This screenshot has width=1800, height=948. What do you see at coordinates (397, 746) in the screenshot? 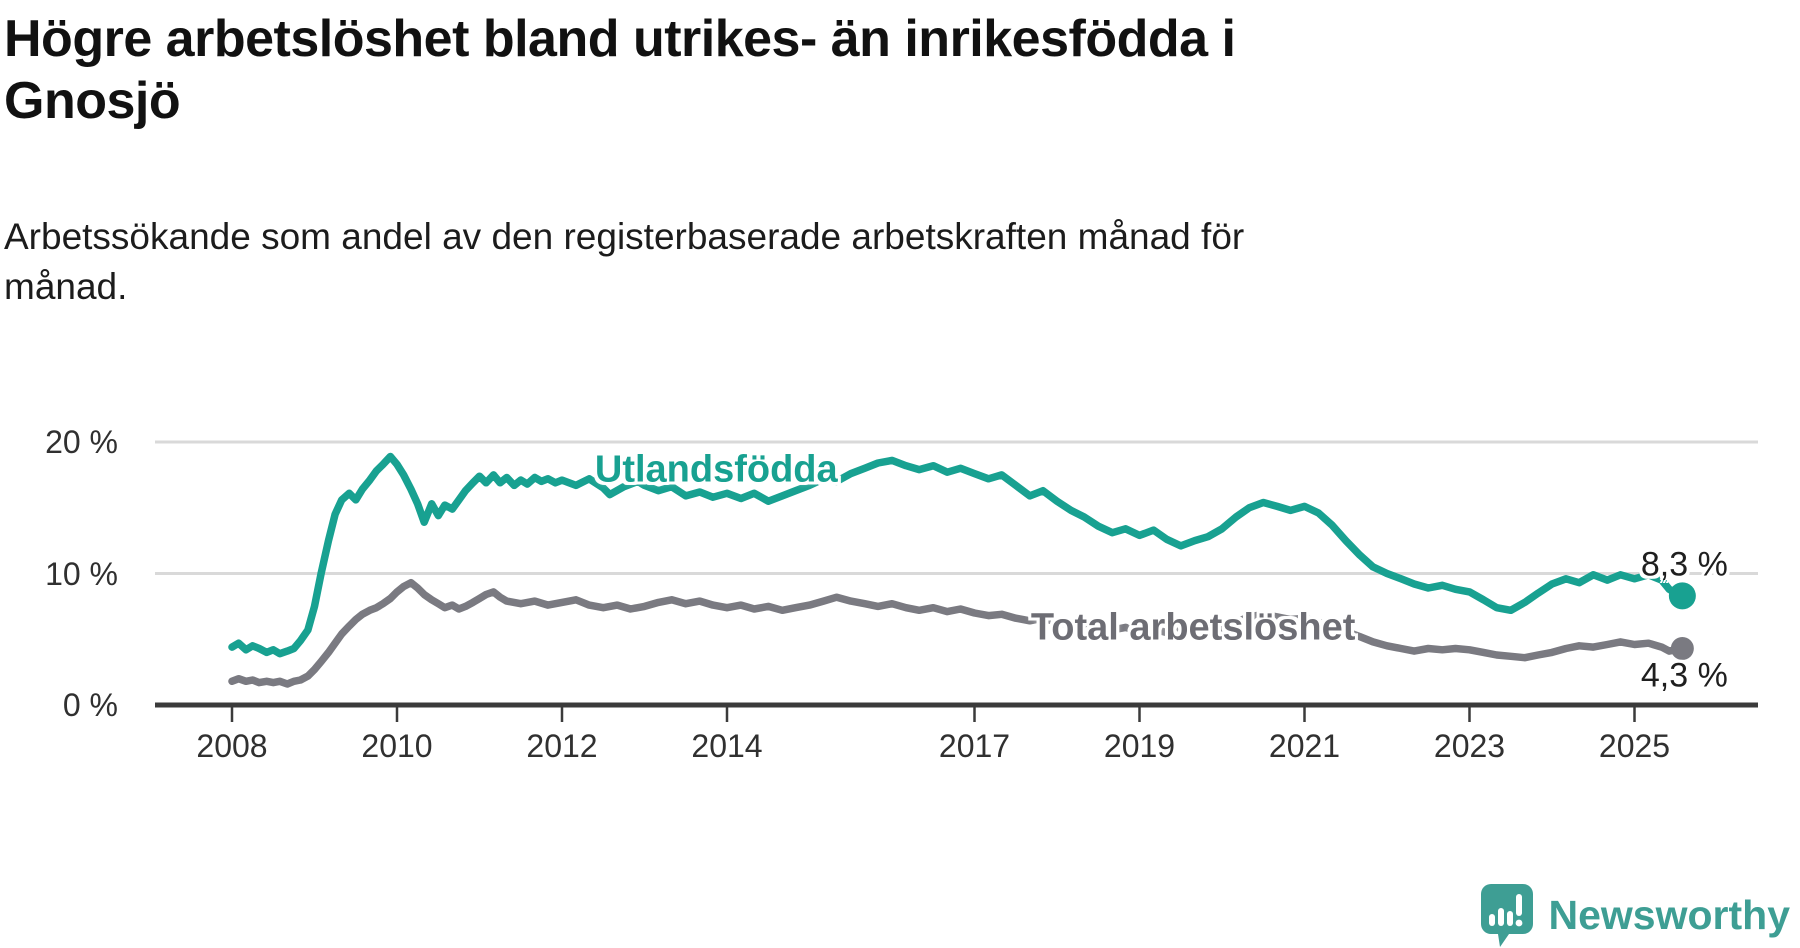
I see `x-tick-label-2010: 2010` at bounding box center [397, 746].